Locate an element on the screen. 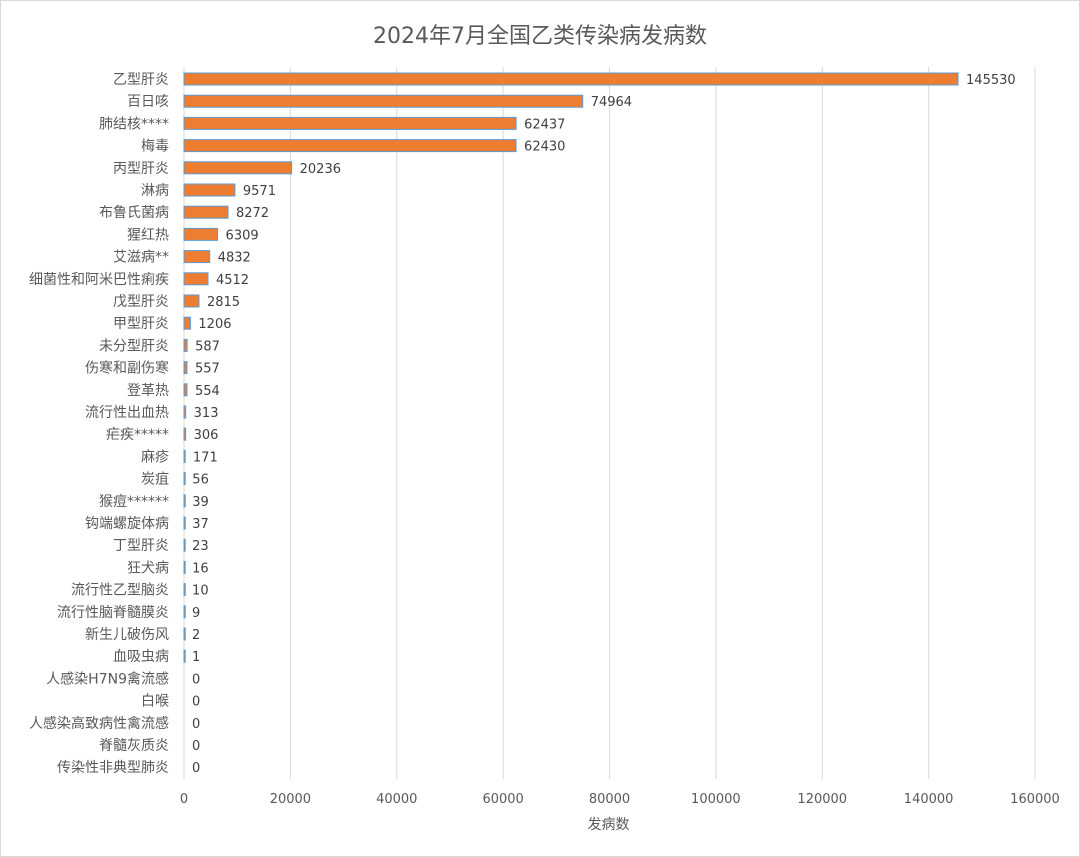 Image resolution: width=1080 pixels, height=857 pixels. data-label: 56 is located at coordinates (200, 480).